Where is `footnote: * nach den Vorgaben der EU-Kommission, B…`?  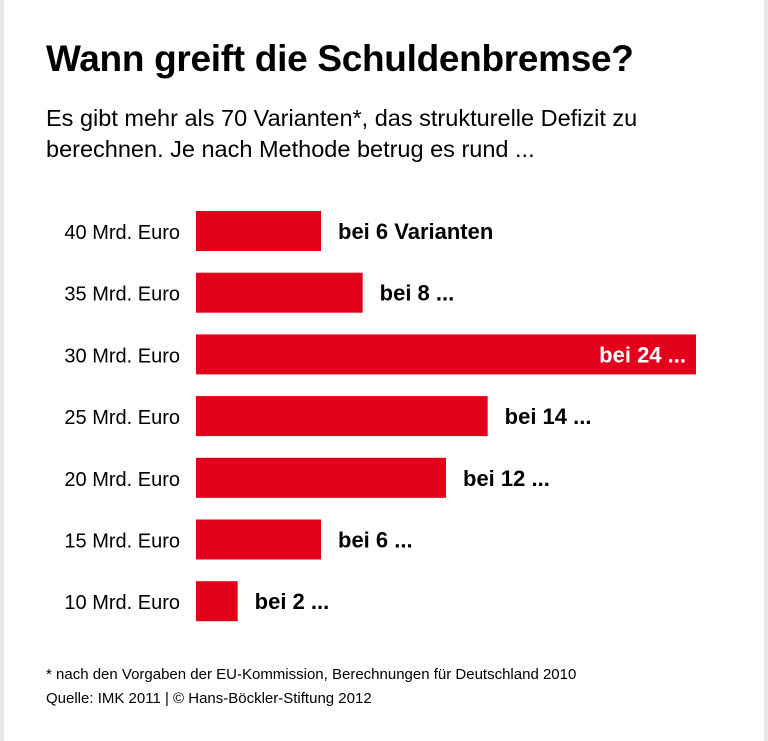
footnote: * nach den Vorgaben der EU-Kommission, B… is located at coordinates (311, 674).